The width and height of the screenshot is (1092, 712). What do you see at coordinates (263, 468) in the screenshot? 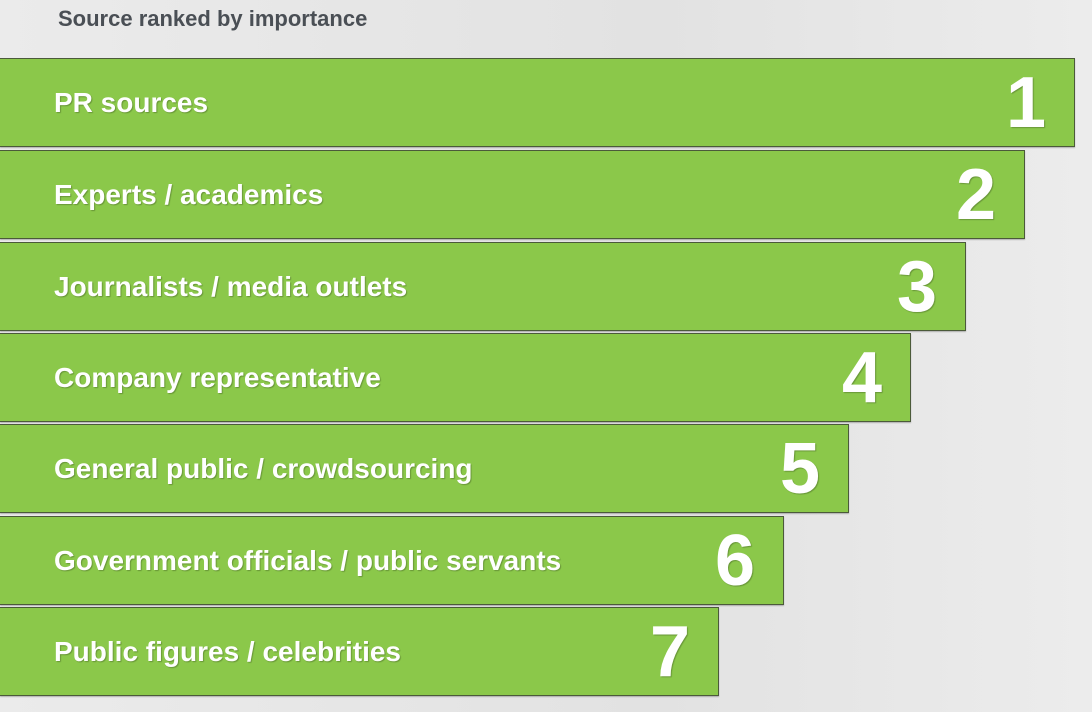
I see `source-label: General public / crowdsourcing` at bounding box center [263, 468].